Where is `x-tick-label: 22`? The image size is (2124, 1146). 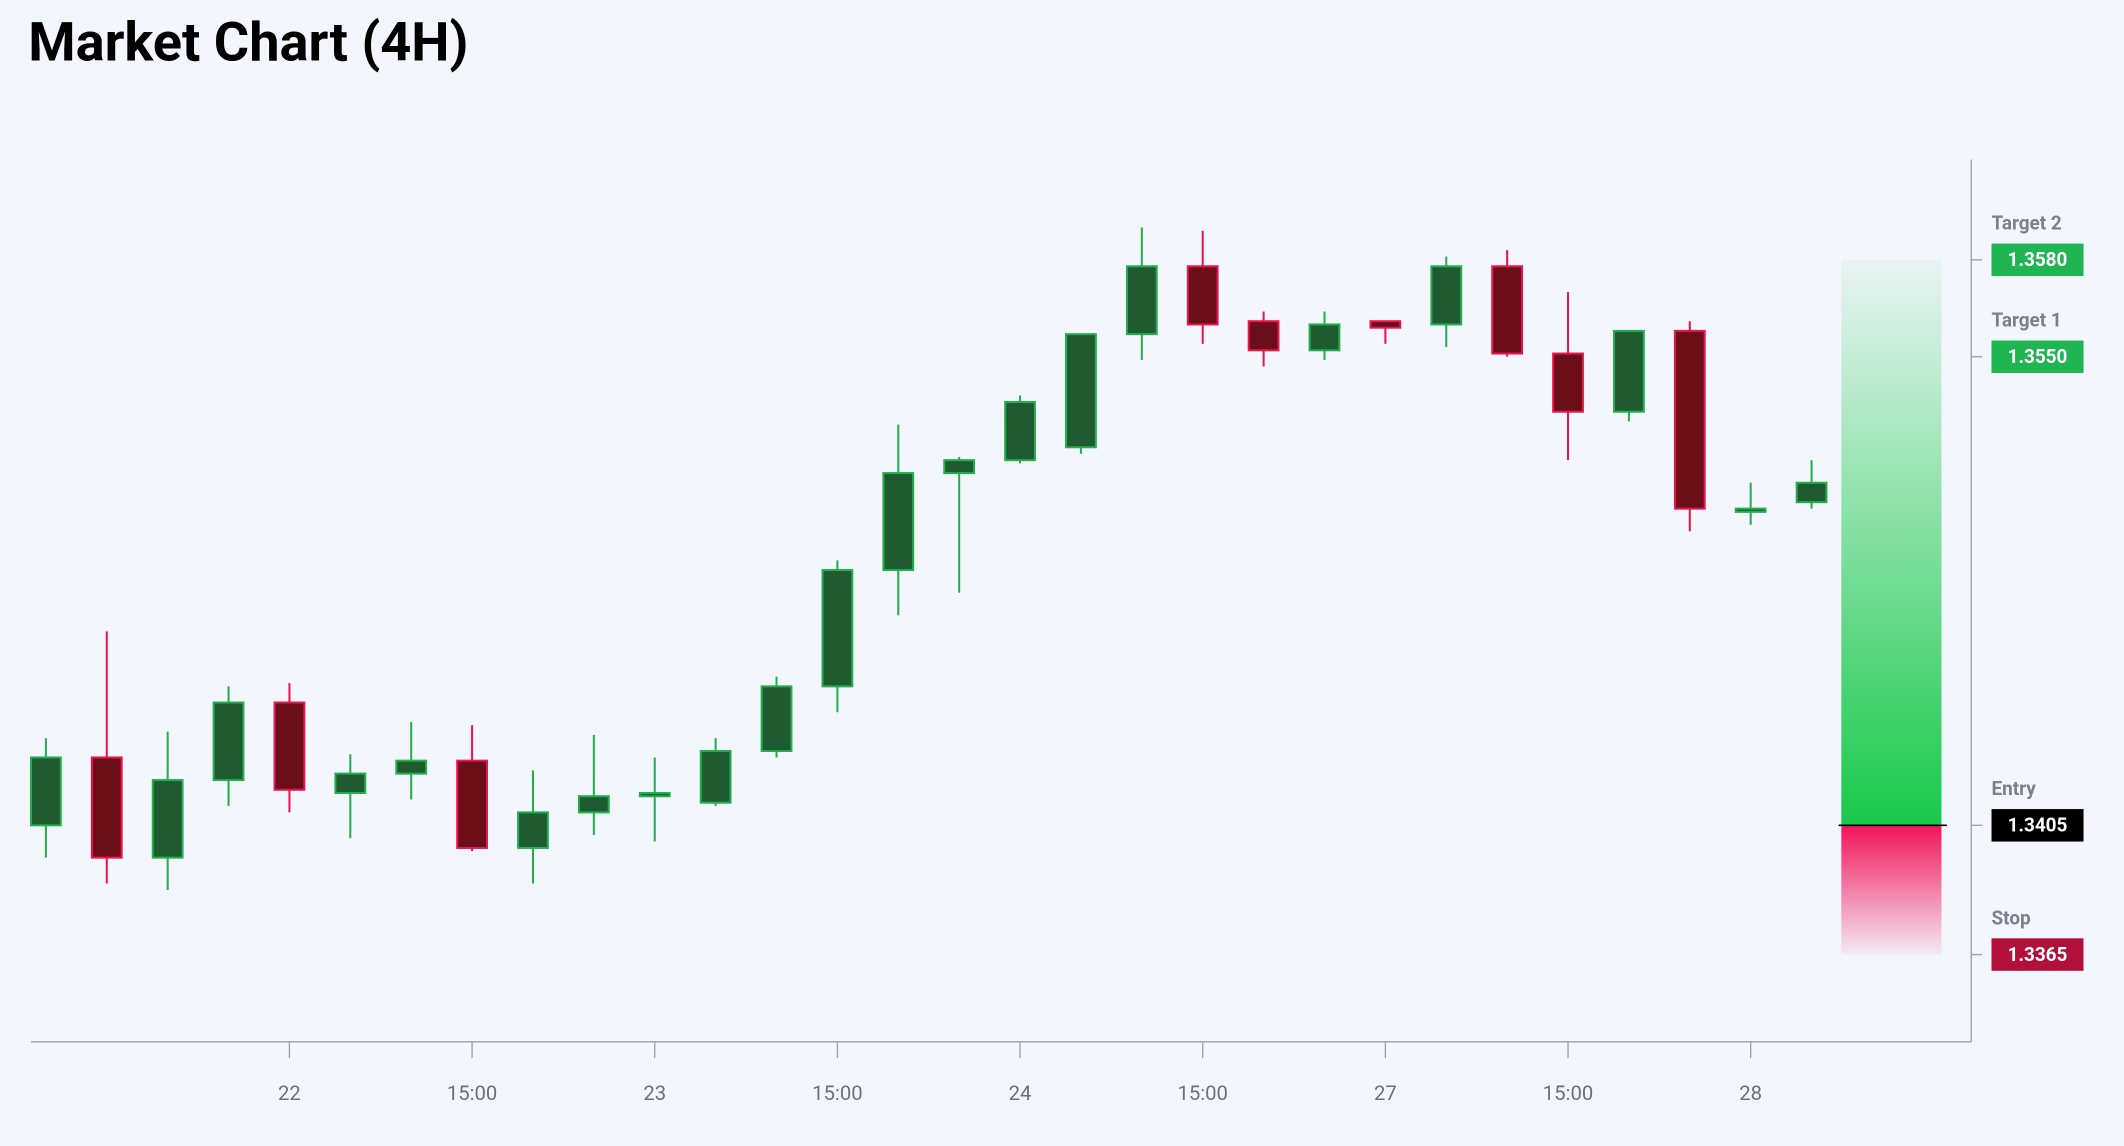 x-tick-label: 22 is located at coordinates (289, 1093).